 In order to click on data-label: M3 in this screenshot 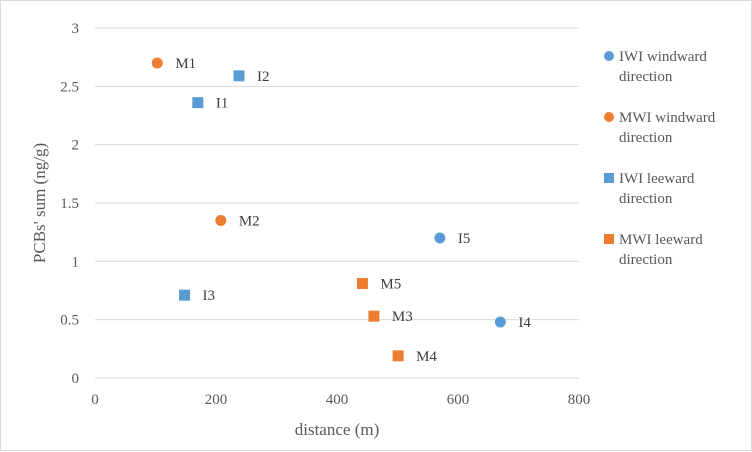, I will do `click(402, 317)`.